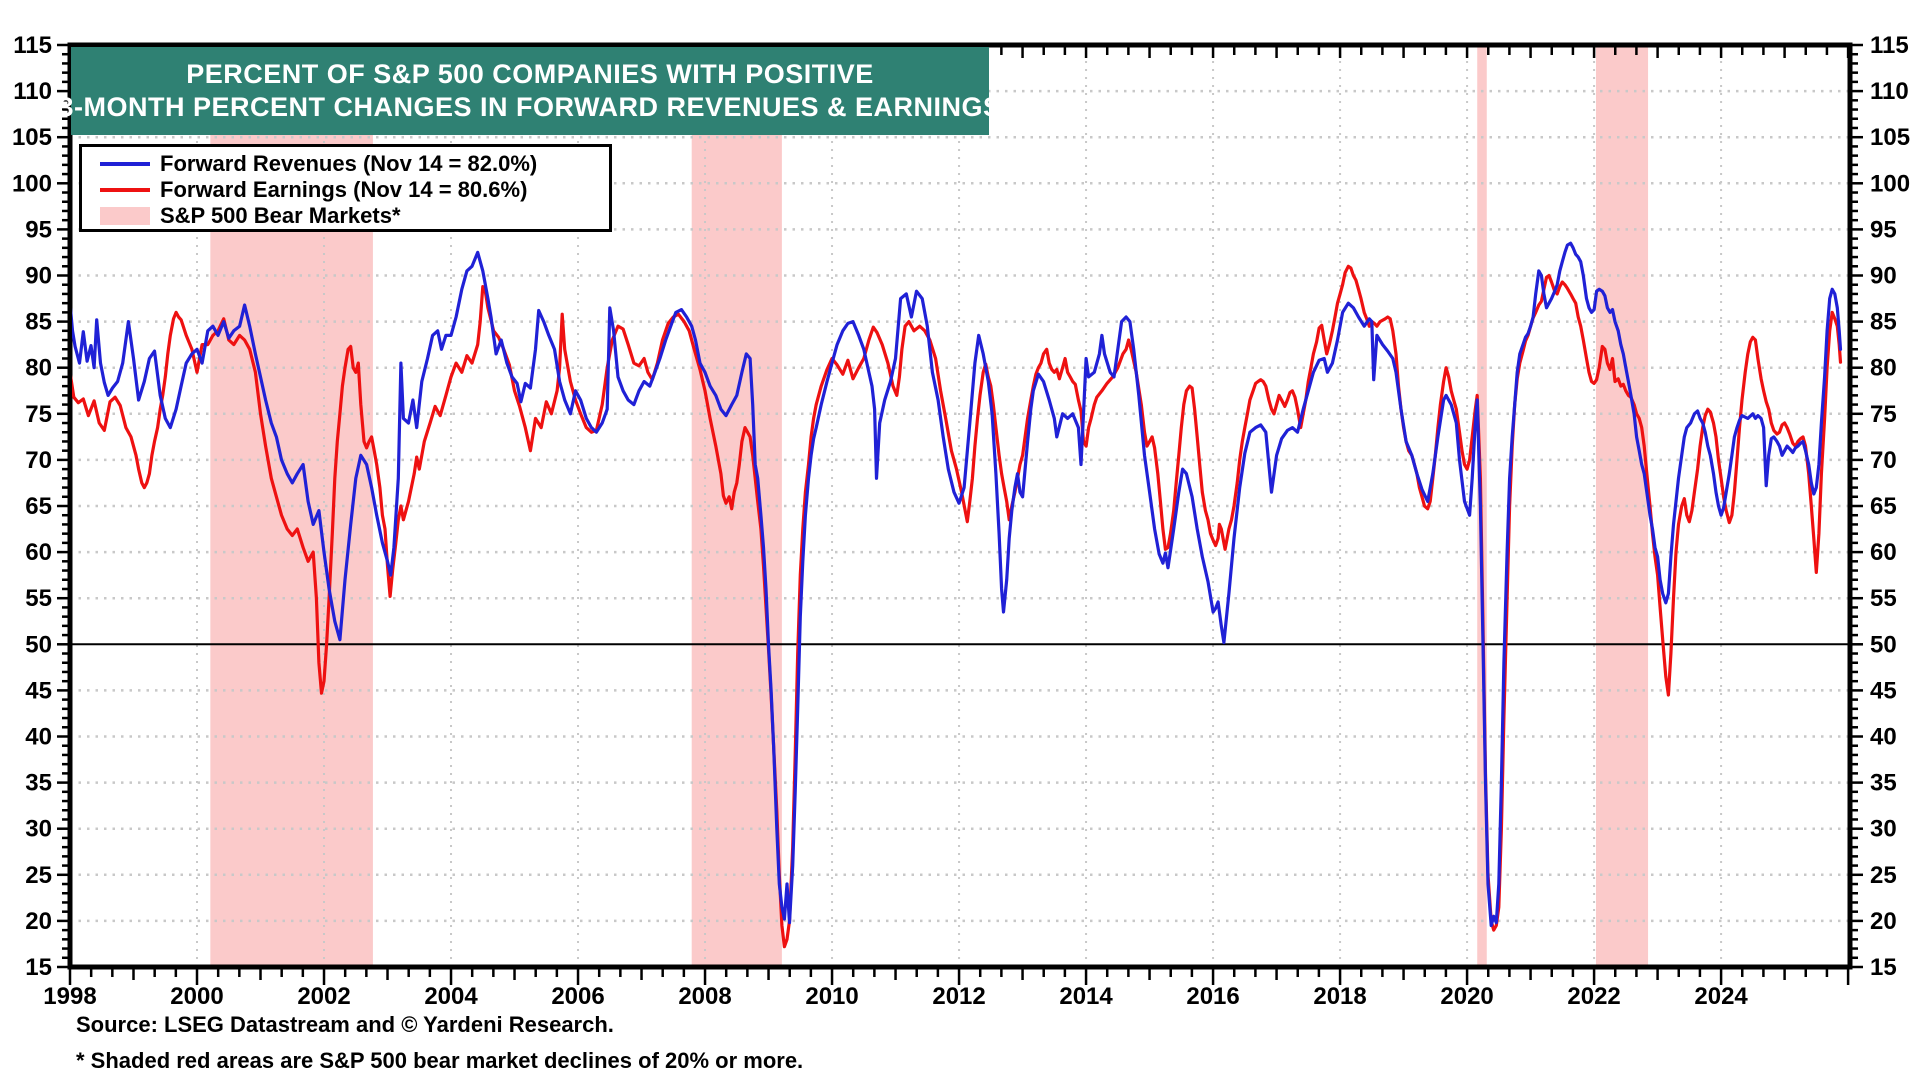 This screenshot has width=1920, height=1080. I want to click on y-axis-label-left: 90, so click(38, 276).